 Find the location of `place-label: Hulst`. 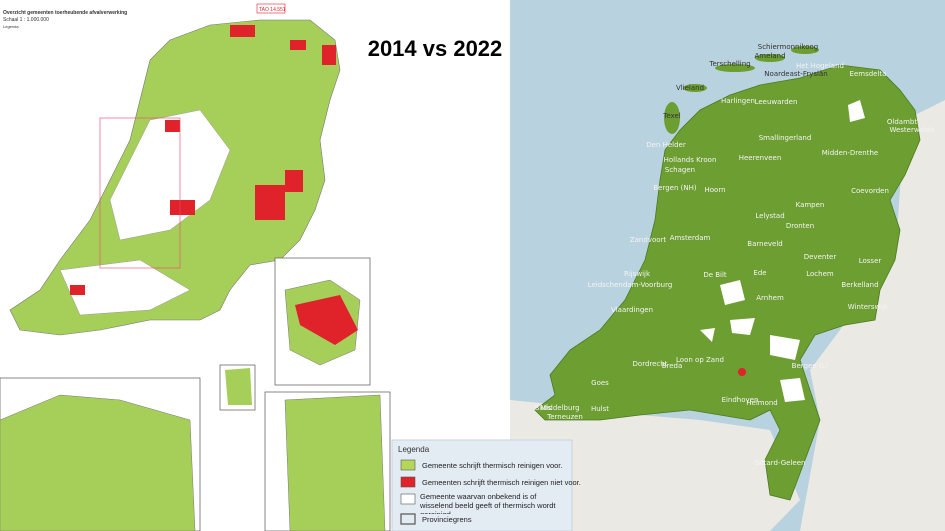

place-label: Hulst is located at coordinates (600, 409).